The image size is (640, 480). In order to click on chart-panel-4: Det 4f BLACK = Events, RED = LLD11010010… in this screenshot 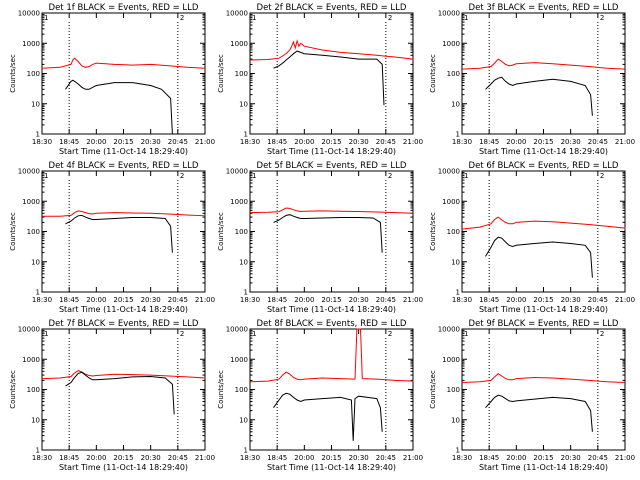, I will do `click(112, 237)`.